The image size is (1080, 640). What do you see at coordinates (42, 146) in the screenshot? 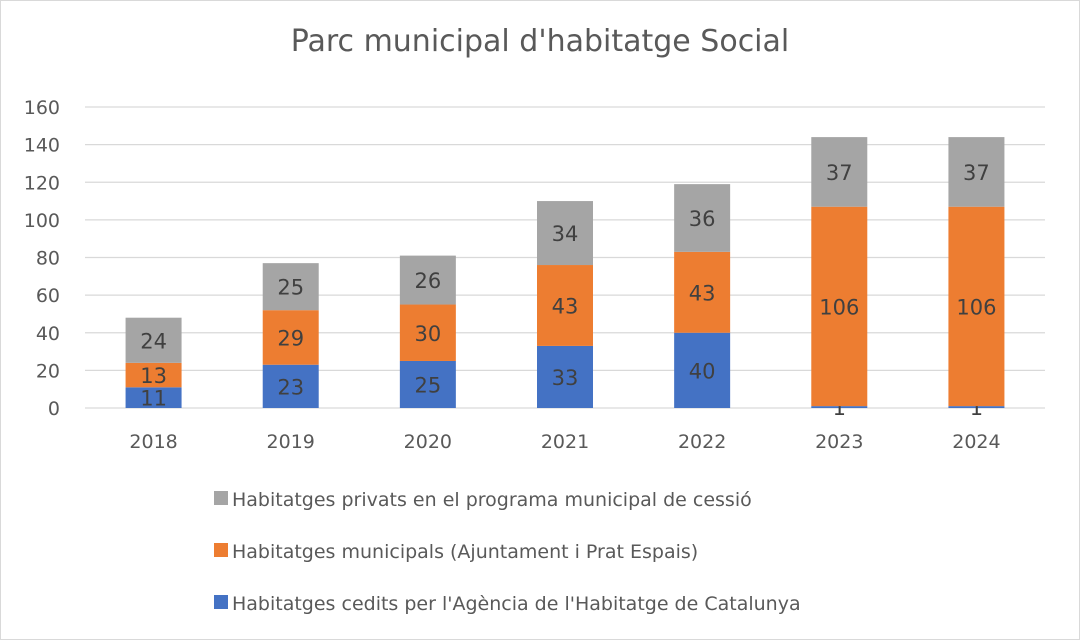
I see `y-tick-label: 140` at bounding box center [42, 146].